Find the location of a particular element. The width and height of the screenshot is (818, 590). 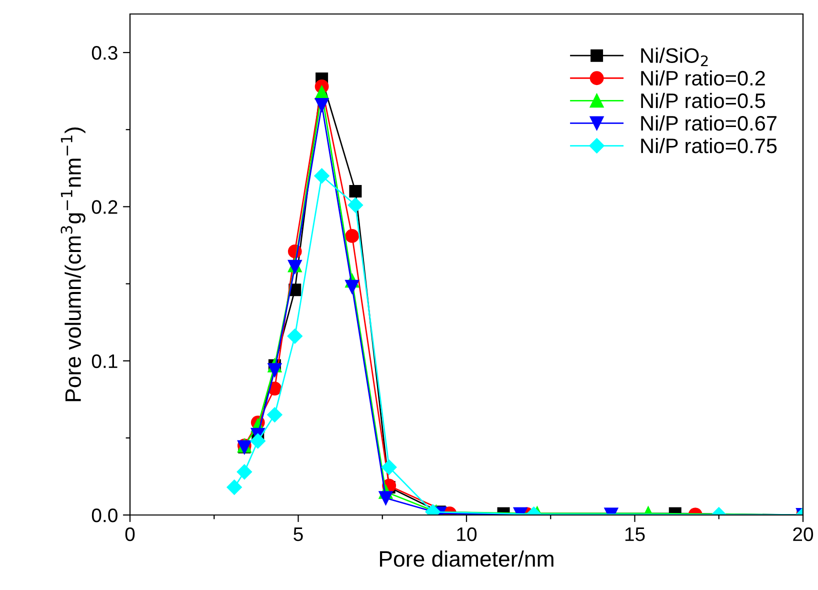

x-tick-label: 5 is located at coordinates (298, 535).